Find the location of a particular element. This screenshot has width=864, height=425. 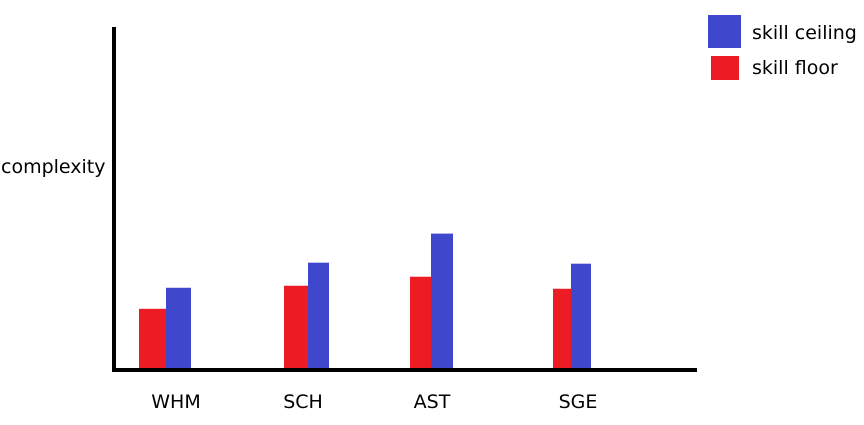

legend-swatch-skill-floor is located at coordinates (725, 68).